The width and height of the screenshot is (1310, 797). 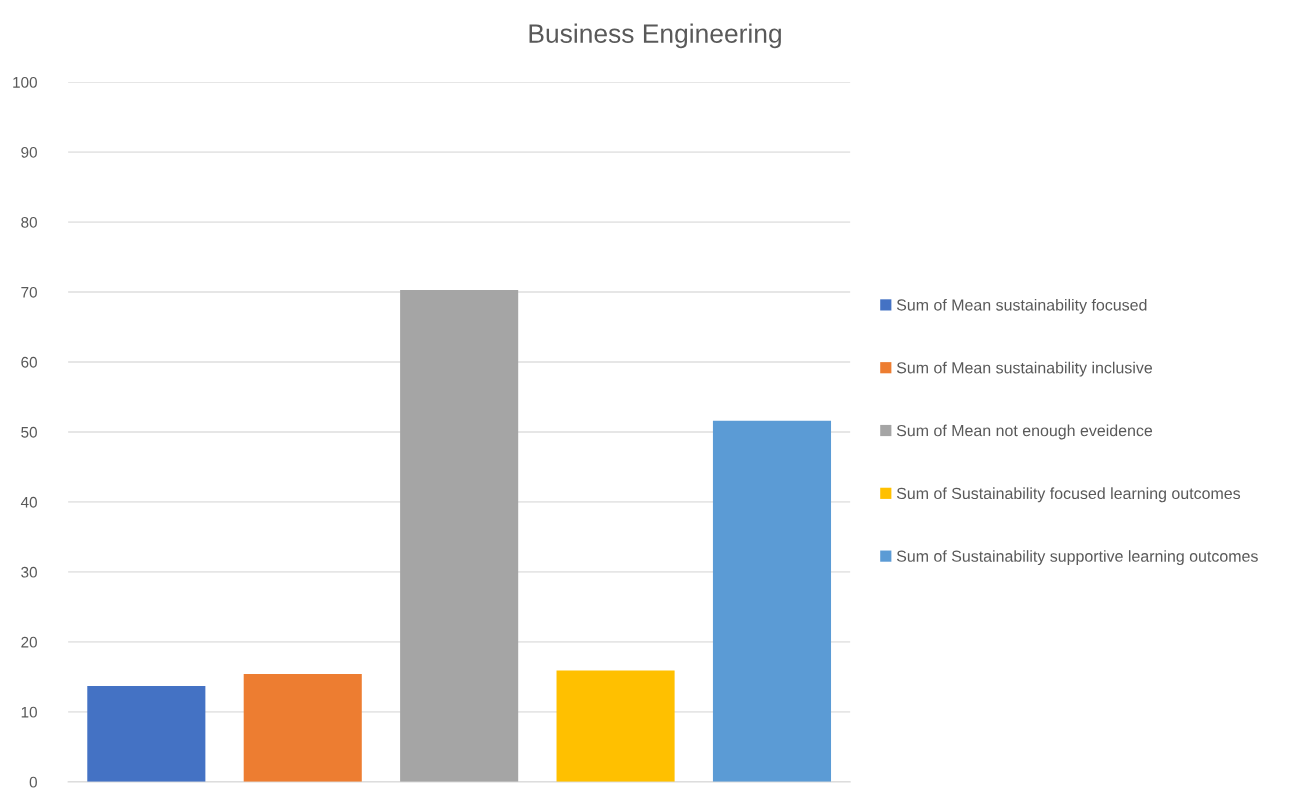 What do you see at coordinates (29, 432) in the screenshot?
I see `y-tick-label: 50` at bounding box center [29, 432].